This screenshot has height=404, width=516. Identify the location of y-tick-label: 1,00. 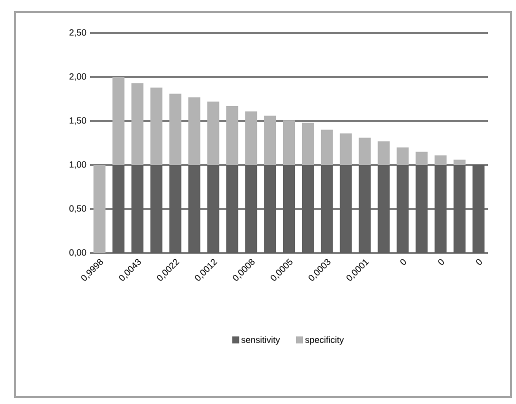
(78, 165).